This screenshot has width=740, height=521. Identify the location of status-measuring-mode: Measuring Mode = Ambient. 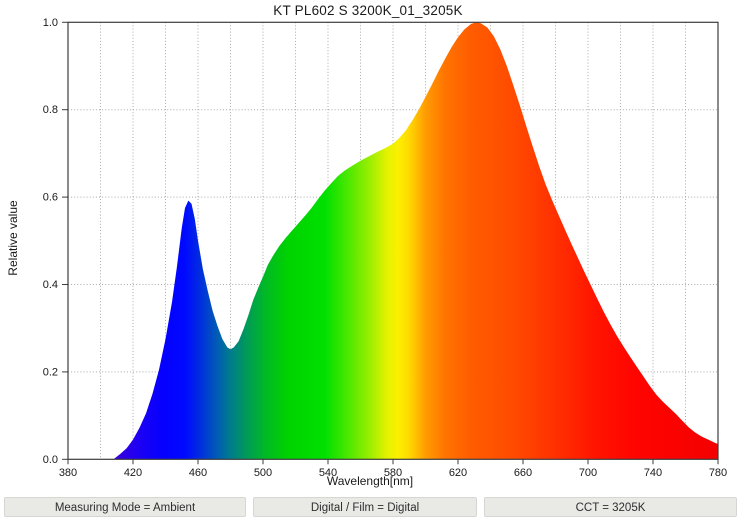
(125, 507).